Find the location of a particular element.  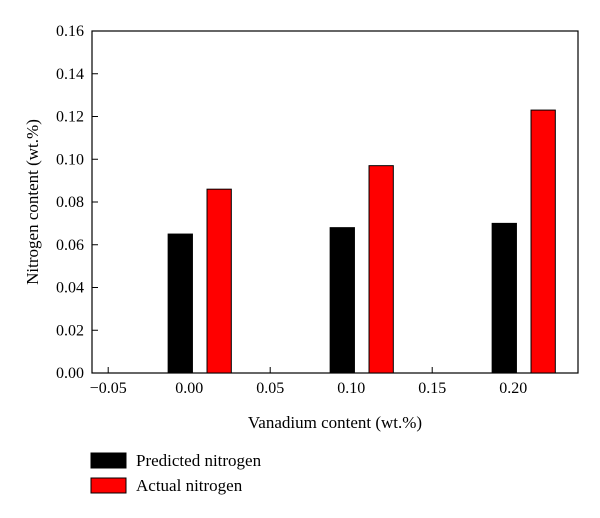

y-tick-label: 0.16 is located at coordinates (70, 31).